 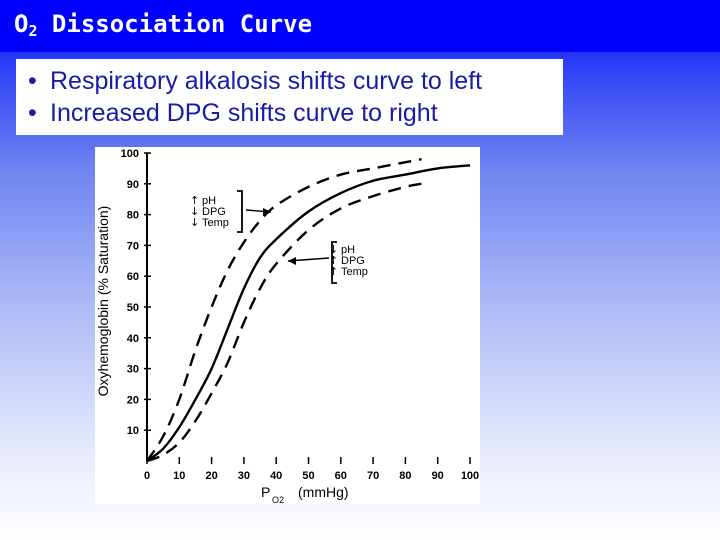 What do you see at coordinates (21, 24) in the screenshot?
I see `title-main: O` at bounding box center [21, 24].